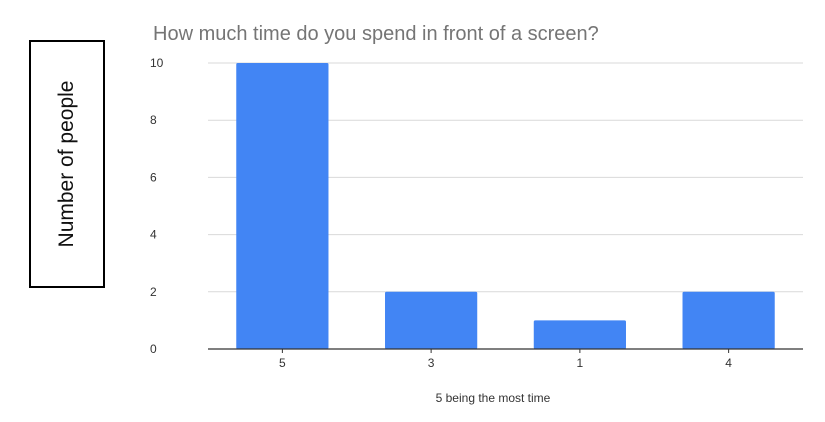 The height and width of the screenshot is (422, 825). I want to click on x-axis-label: 5 being the most time, so click(493, 398).